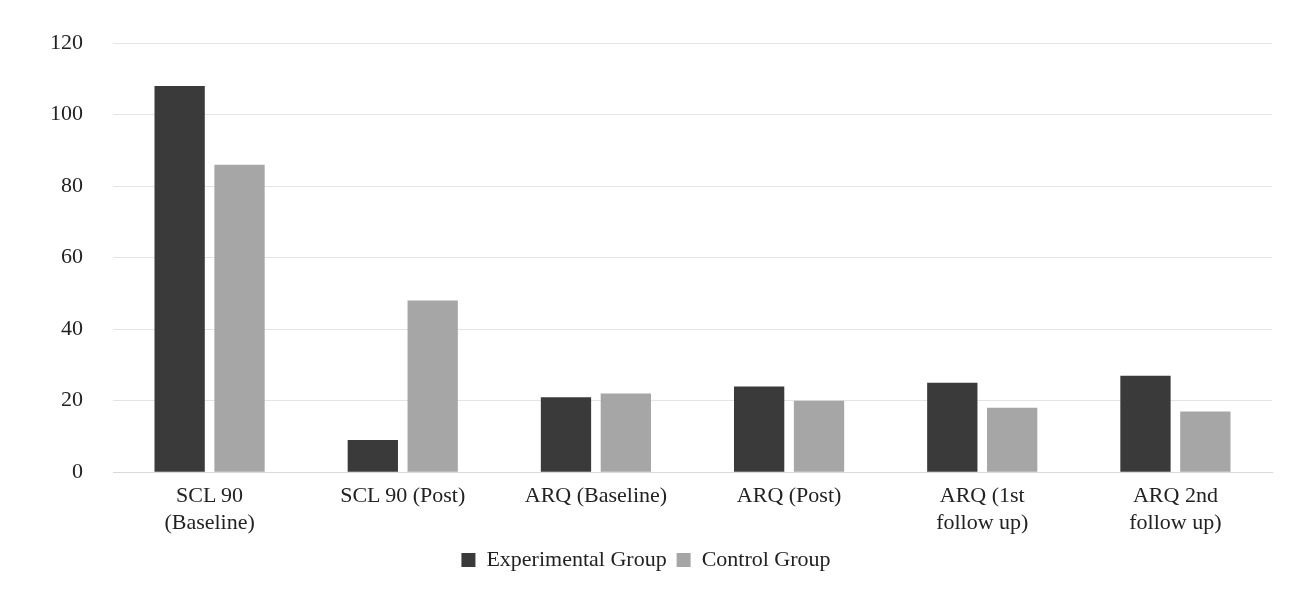  Describe the element at coordinates (403, 495) in the screenshot. I see `x-tick-label: SCL 90 (Post)` at that location.